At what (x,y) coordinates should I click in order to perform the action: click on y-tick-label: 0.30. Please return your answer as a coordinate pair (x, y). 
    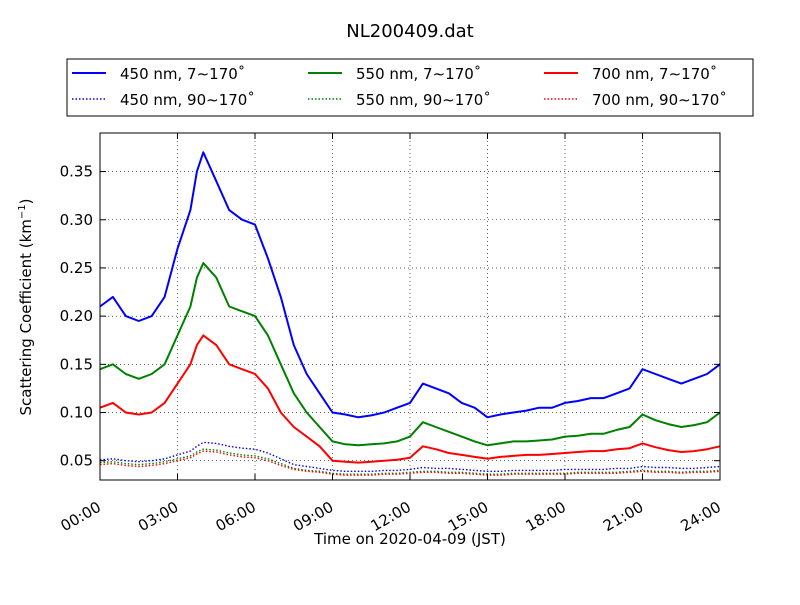
    Looking at the image, I should click on (76, 220).